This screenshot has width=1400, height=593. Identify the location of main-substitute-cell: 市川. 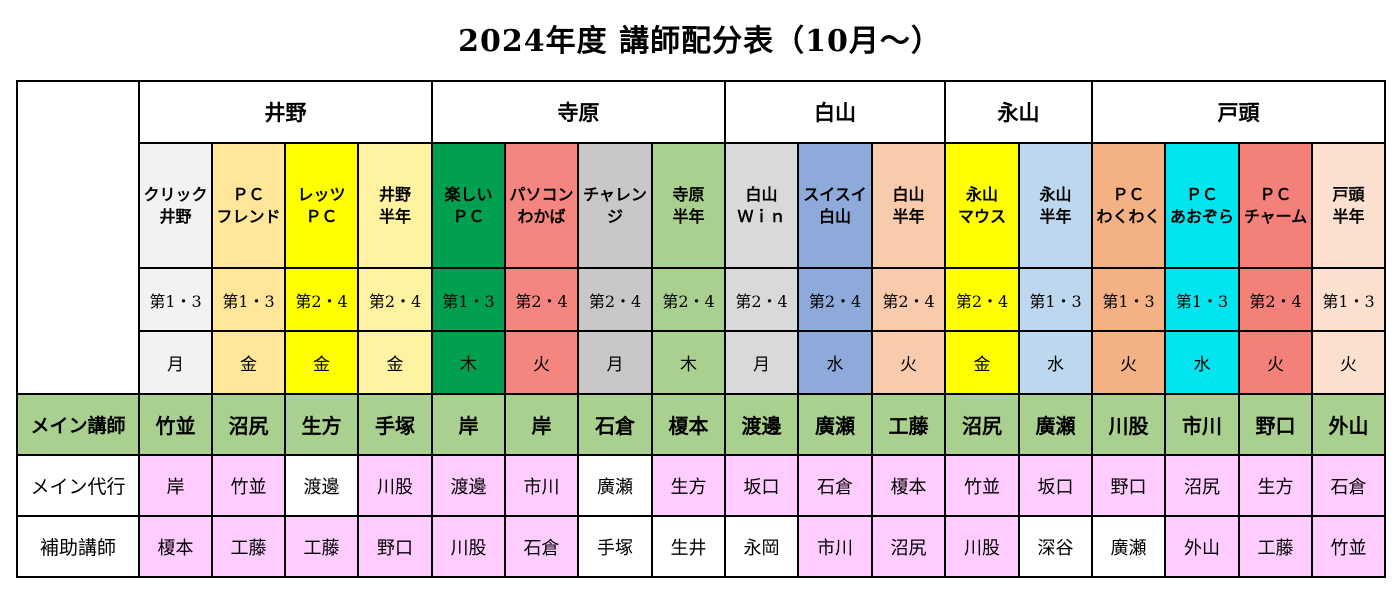
(541, 485).